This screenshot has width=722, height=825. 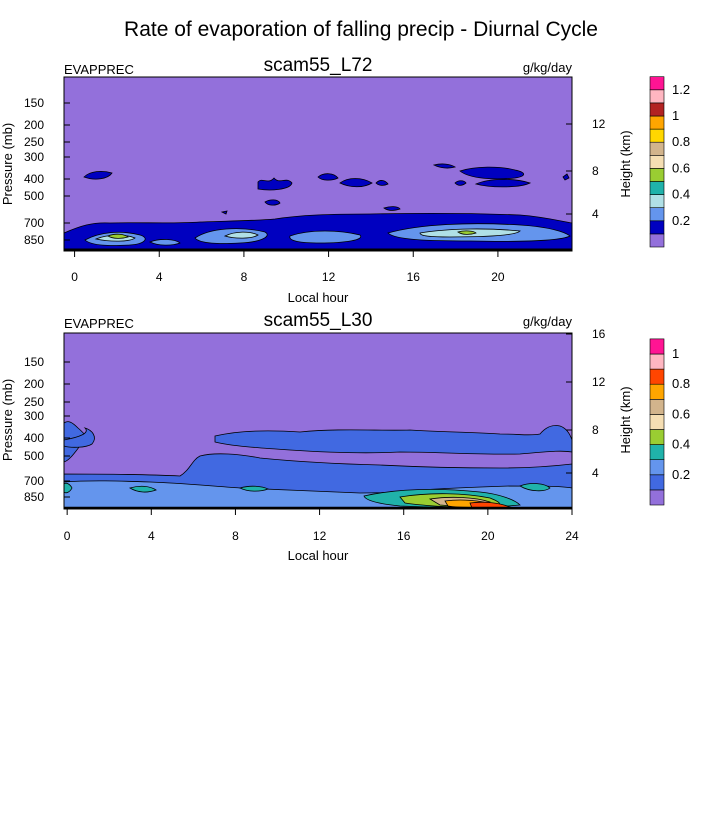 What do you see at coordinates (34, 481) in the screenshot?
I see `panel-2-y-tick-label: 700` at bounding box center [34, 481].